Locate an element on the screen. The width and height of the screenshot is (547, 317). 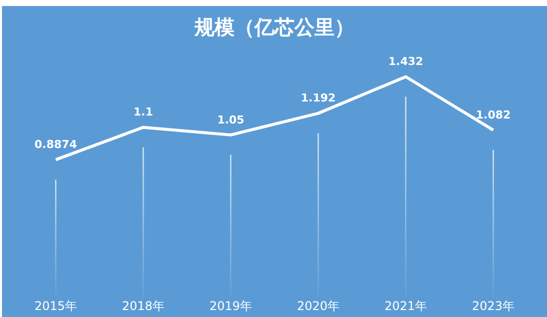
x-tick-label: 2023年 is located at coordinates (493, 305).